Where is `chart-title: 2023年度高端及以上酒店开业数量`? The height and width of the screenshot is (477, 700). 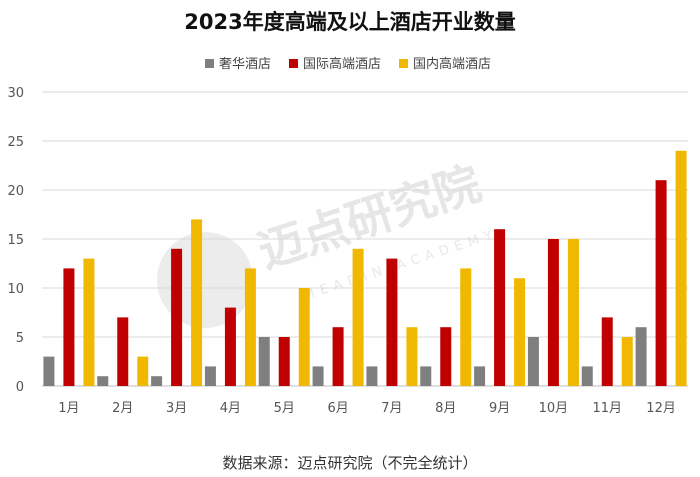 chart-title: 2023年度高端及以上酒店开业数量 is located at coordinates (350, 22).